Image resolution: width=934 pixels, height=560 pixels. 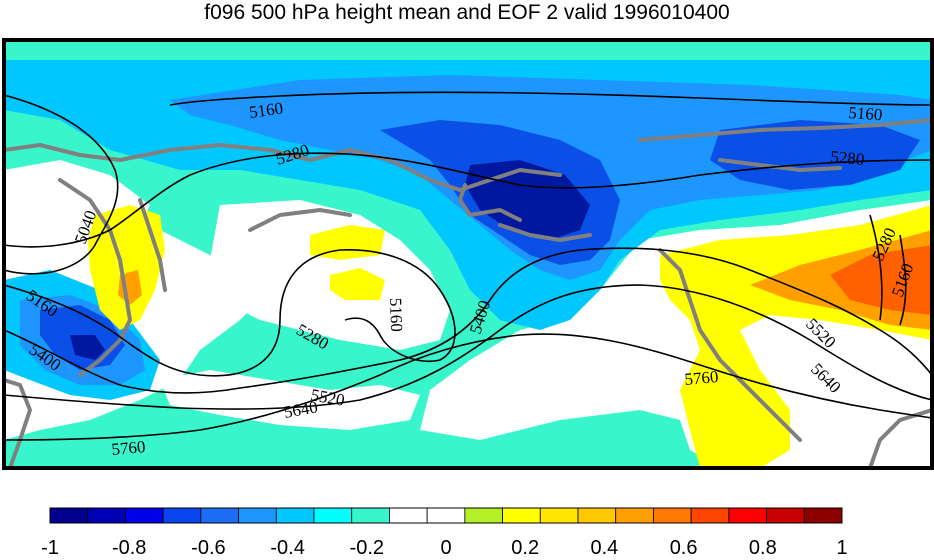 What do you see at coordinates (848, 158) in the screenshot?
I see `contour-label: 5280` at bounding box center [848, 158].